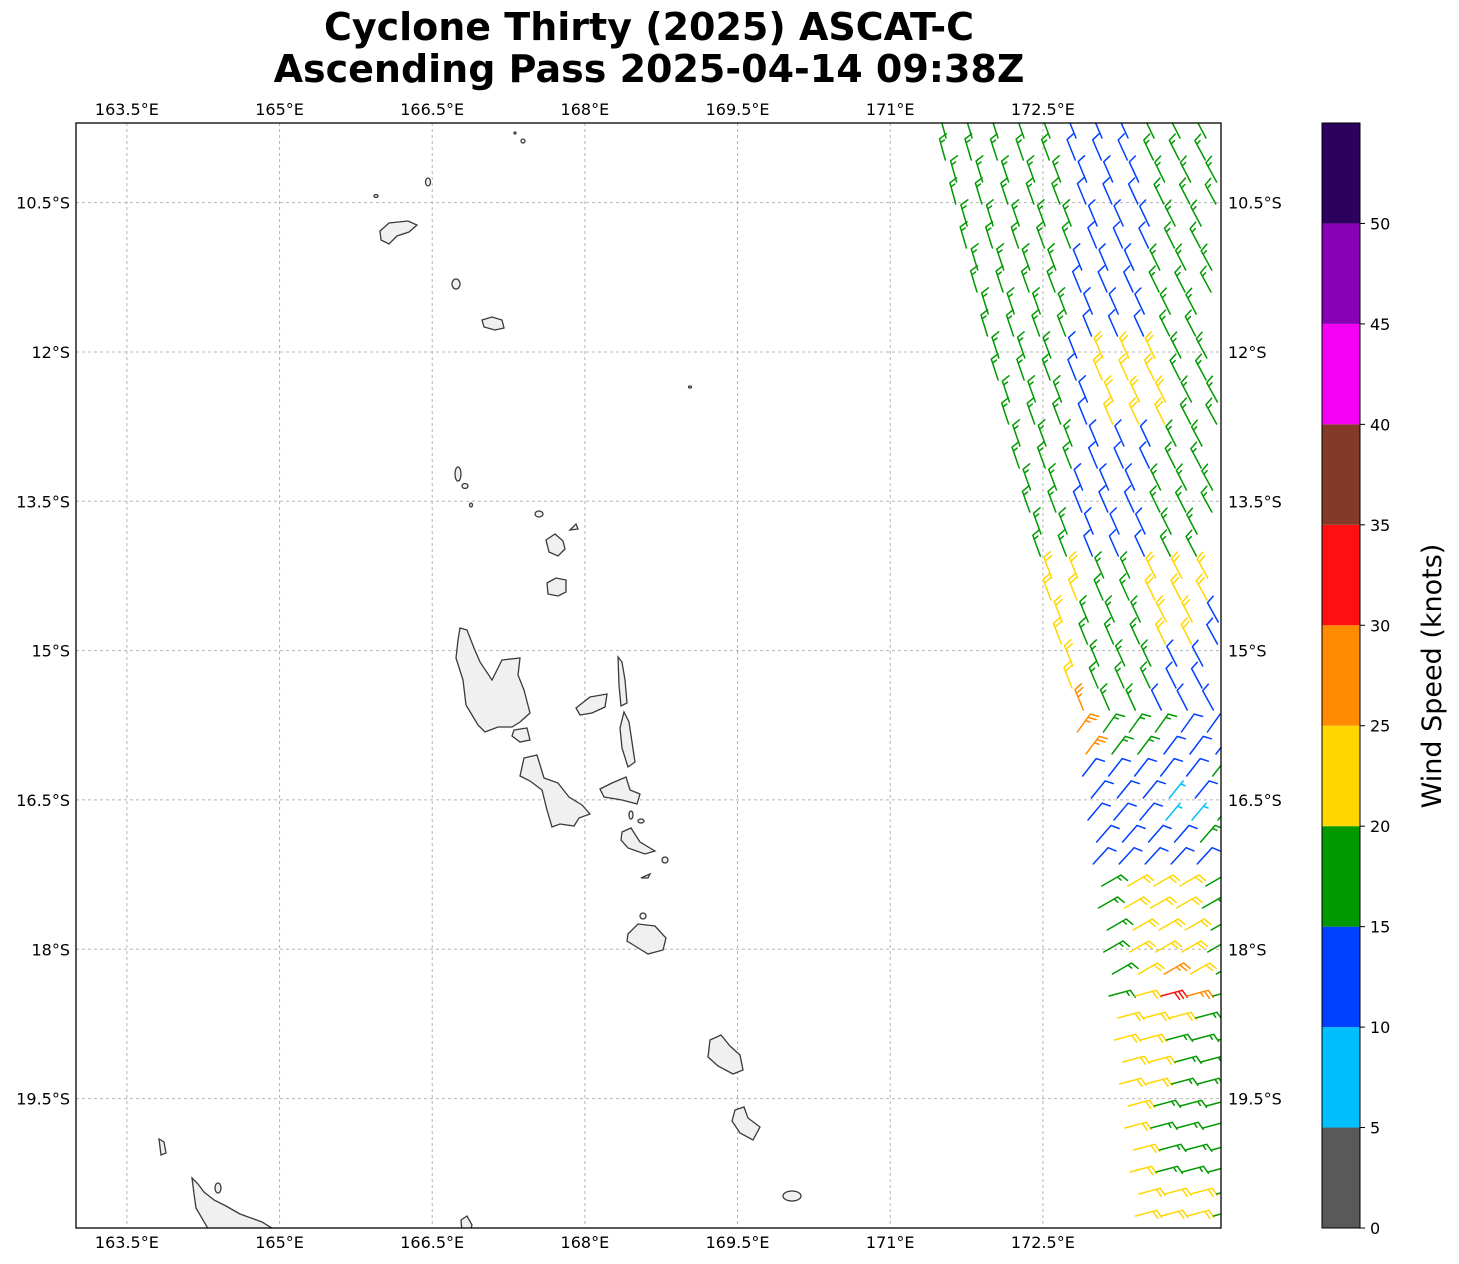 This screenshot has height=1264, width=1459. Describe the element at coordinates (50, 352) in the screenshot. I see `lat-tick-label-left: 12°S` at that location.